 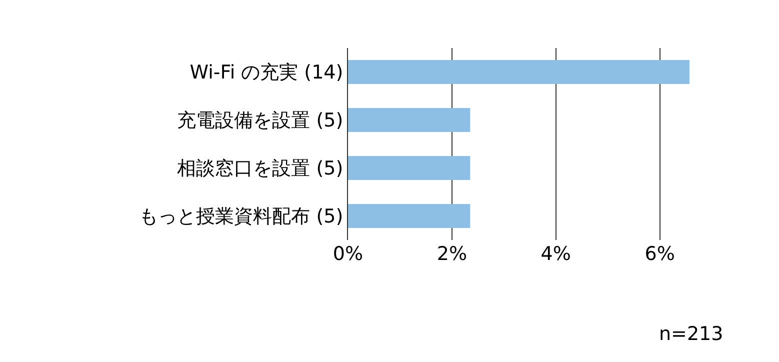 I want to click on x-tick-label: 4%, so click(x=555, y=254).